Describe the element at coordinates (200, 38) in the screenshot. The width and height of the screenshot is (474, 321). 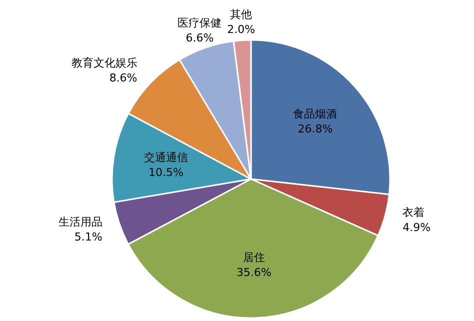
I see `data-label: 6.6%` at that location.